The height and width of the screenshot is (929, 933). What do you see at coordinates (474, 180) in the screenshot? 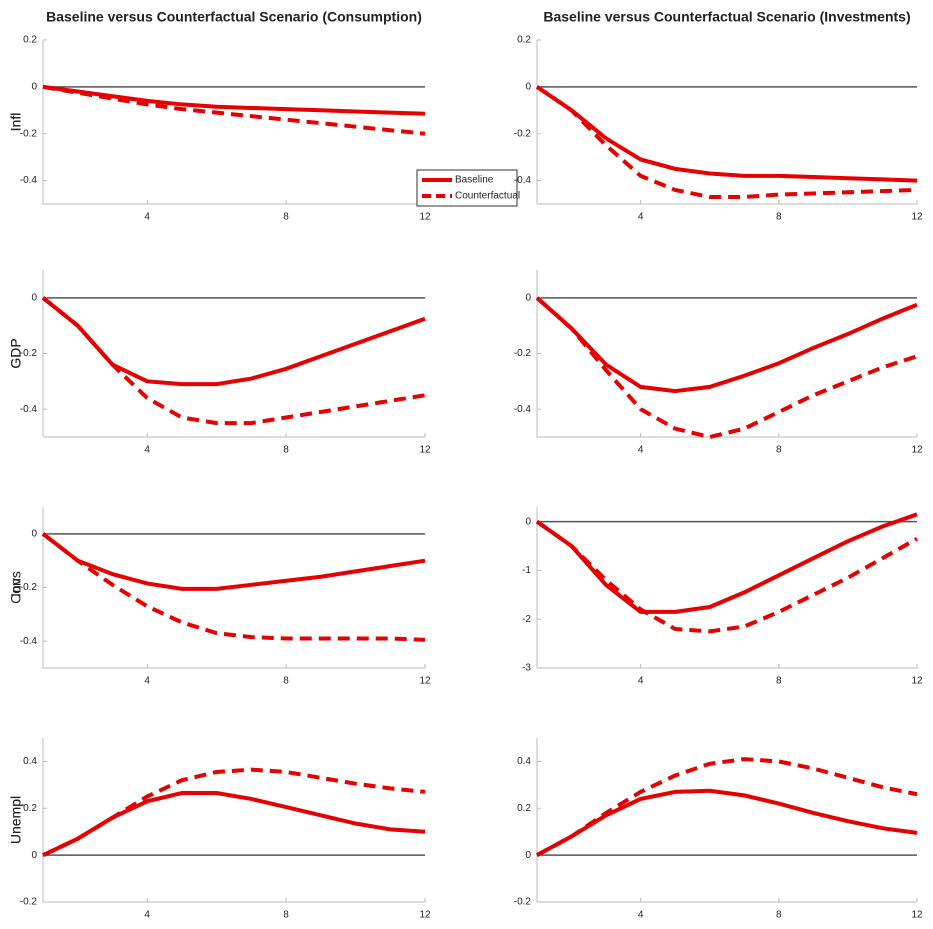
I see `legend-label: Baseline` at bounding box center [474, 180].